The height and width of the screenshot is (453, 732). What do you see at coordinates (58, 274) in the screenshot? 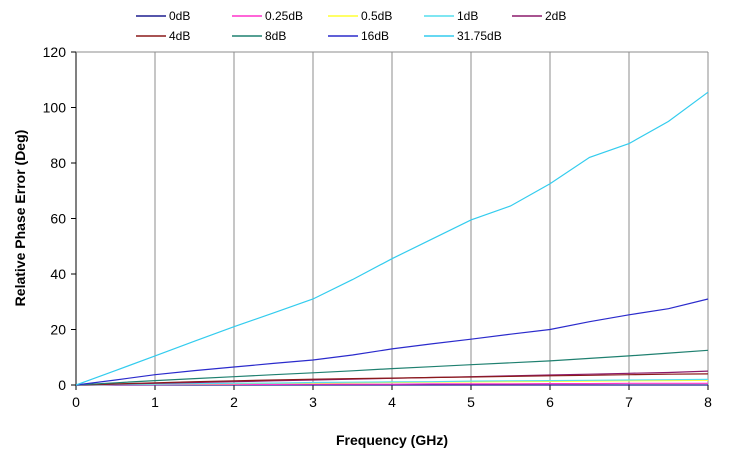
I see `y-tick-label: 40` at bounding box center [58, 274].